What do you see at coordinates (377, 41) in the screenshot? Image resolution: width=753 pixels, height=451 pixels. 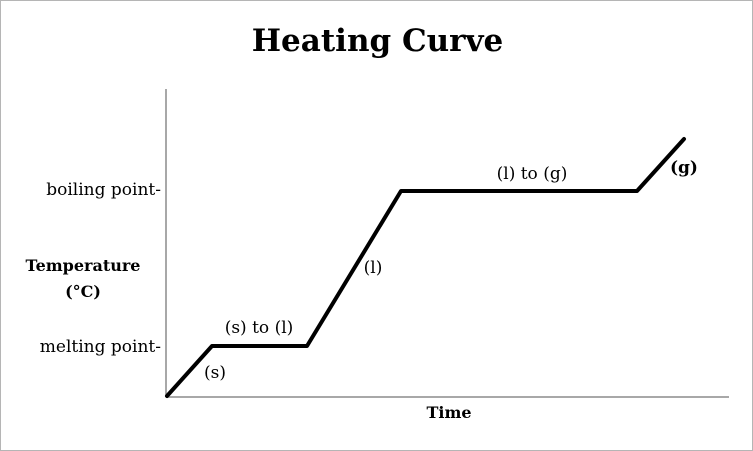 I see `diagram-title: Heating Curve` at bounding box center [377, 41].